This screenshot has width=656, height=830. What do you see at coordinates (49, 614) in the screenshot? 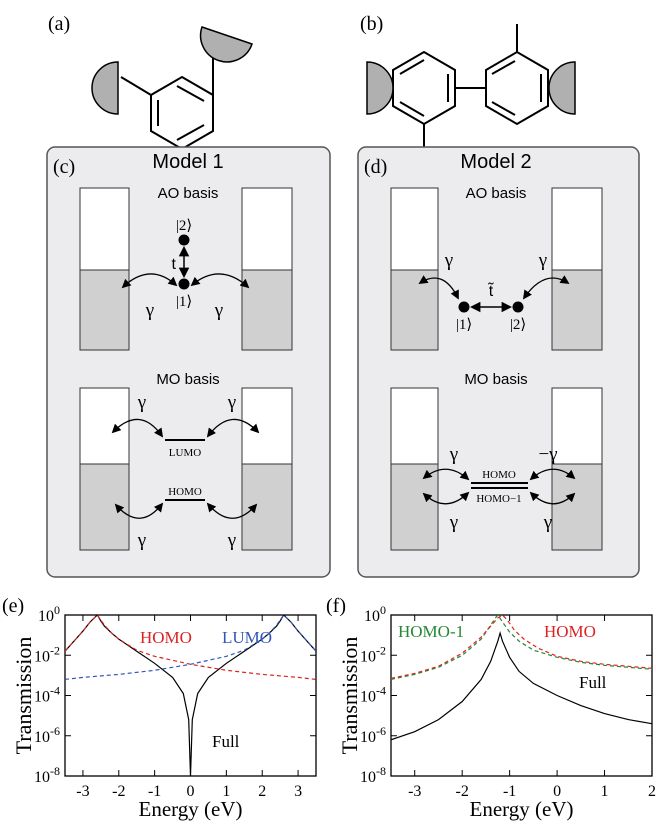
I see `chart-e-ytick-label: 10⁰` at bounding box center [49, 614].